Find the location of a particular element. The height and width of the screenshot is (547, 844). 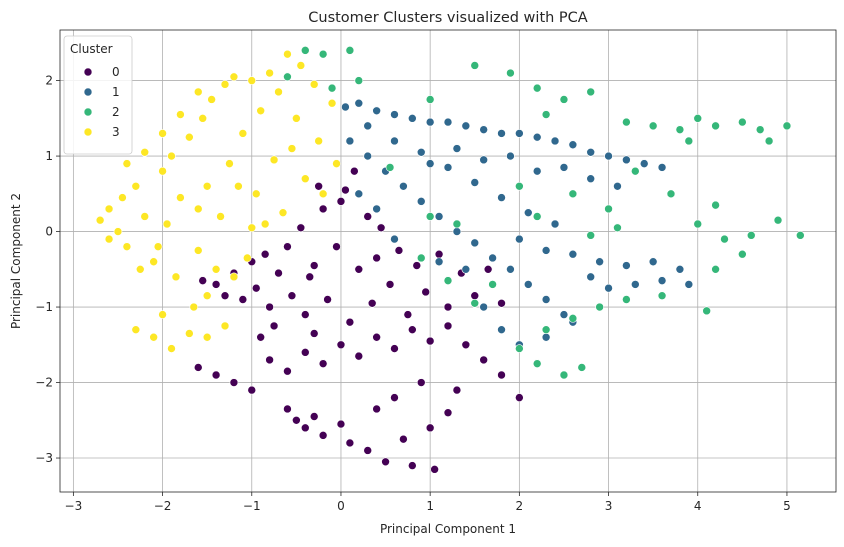

y-tick-label: 0 is located at coordinates (49, 232).